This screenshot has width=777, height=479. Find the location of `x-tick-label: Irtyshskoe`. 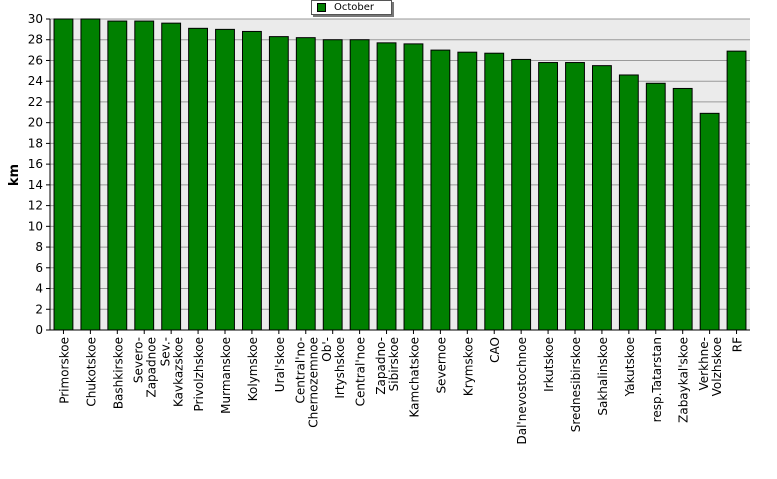

x-tick-label: Irtyshskoe is located at coordinates (340, 368).